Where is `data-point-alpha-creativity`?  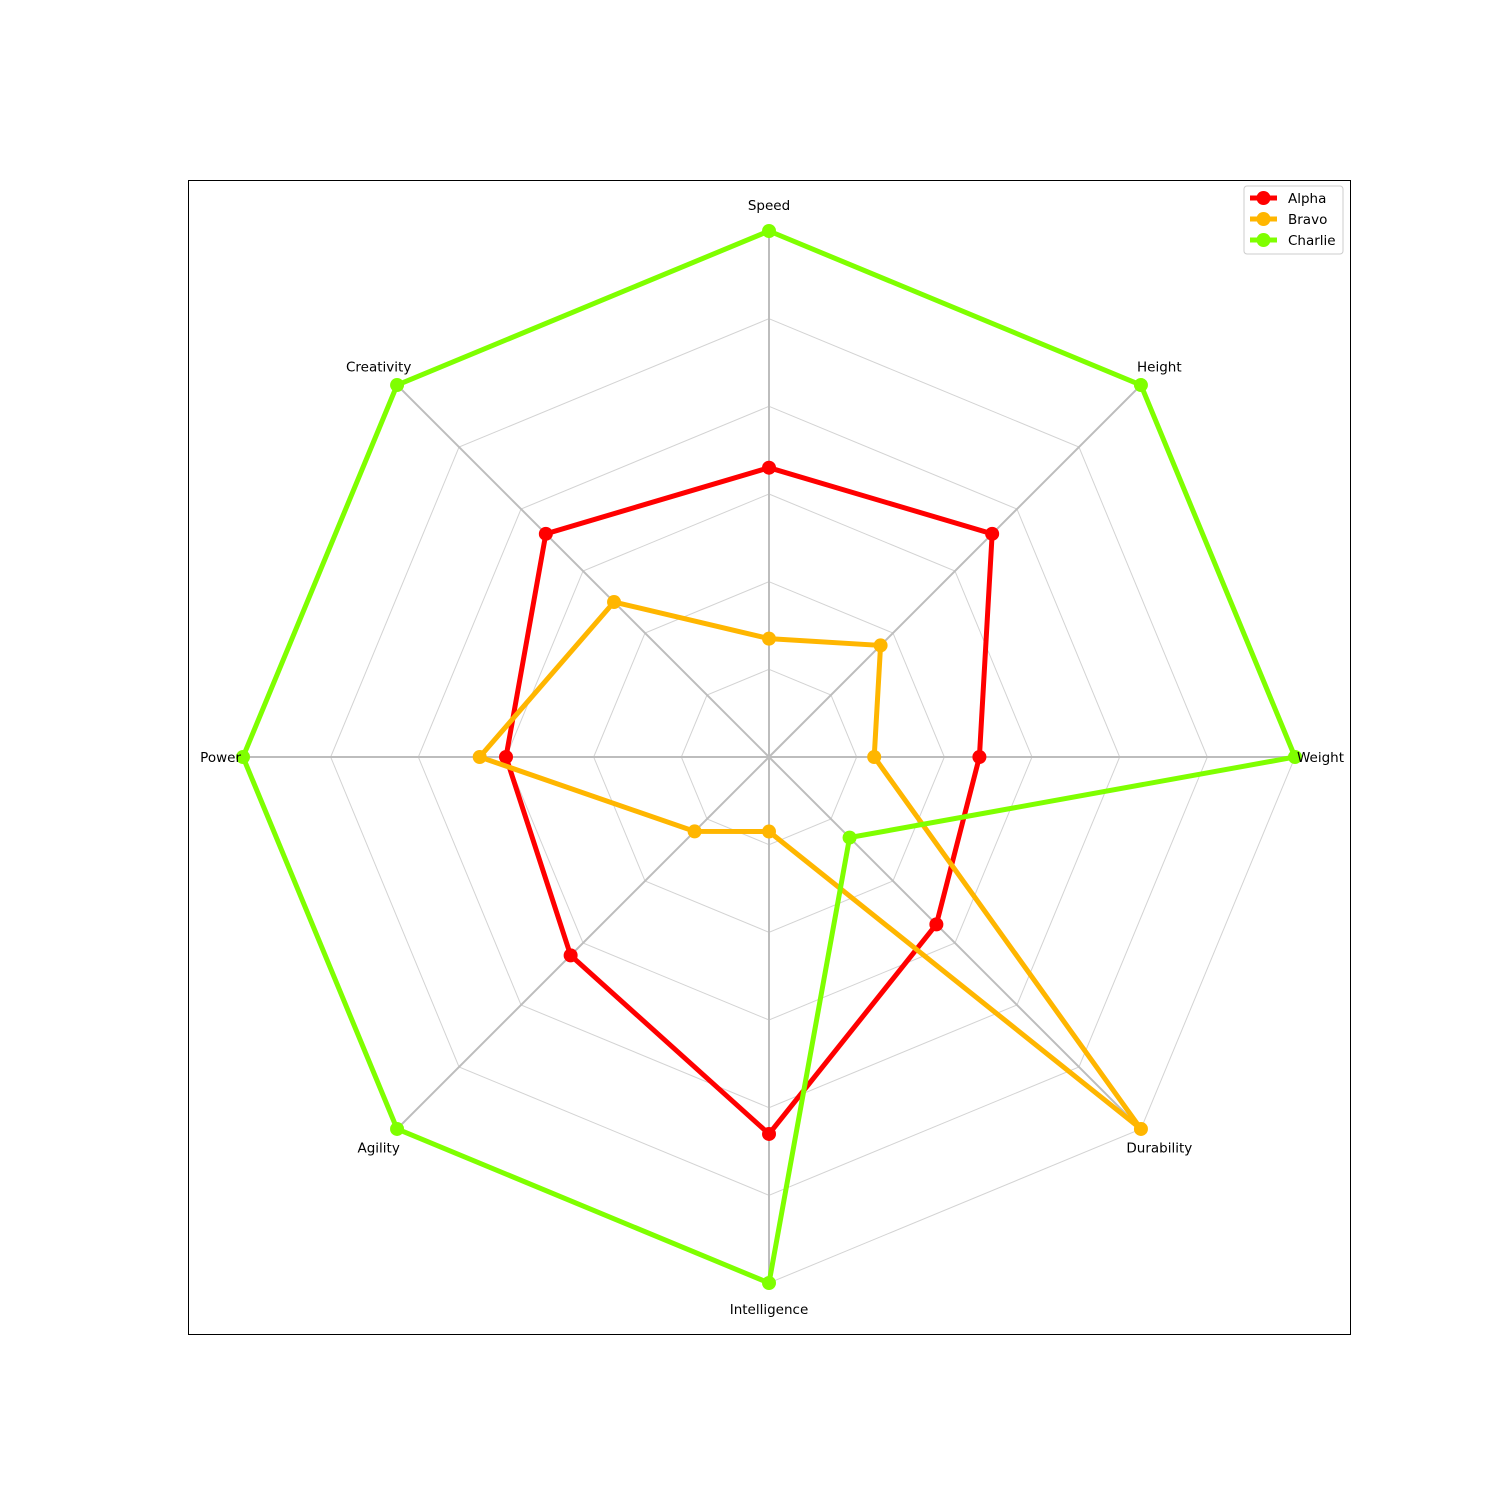 data-point-alpha-creativity is located at coordinates (545, 533).